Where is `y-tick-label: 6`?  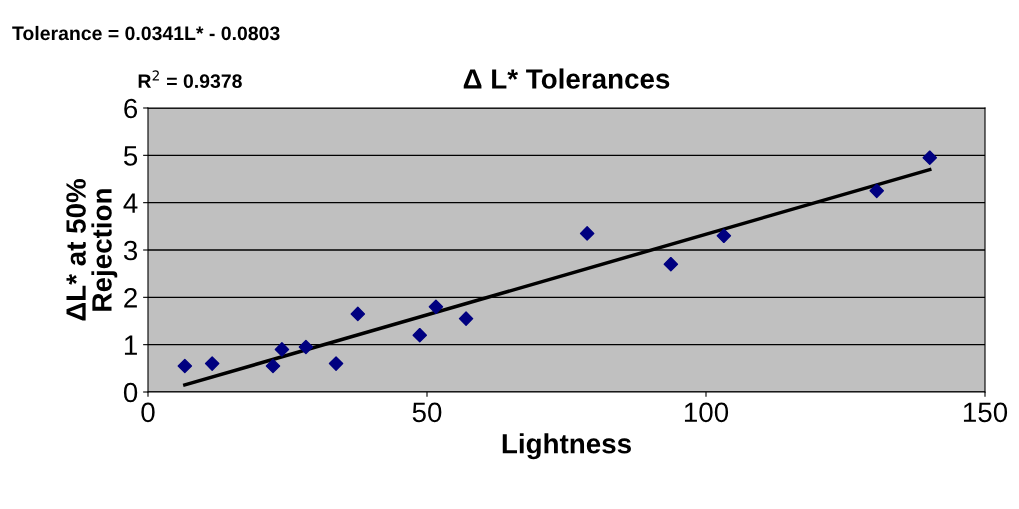 y-tick-label: 6 is located at coordinates (131, 108).